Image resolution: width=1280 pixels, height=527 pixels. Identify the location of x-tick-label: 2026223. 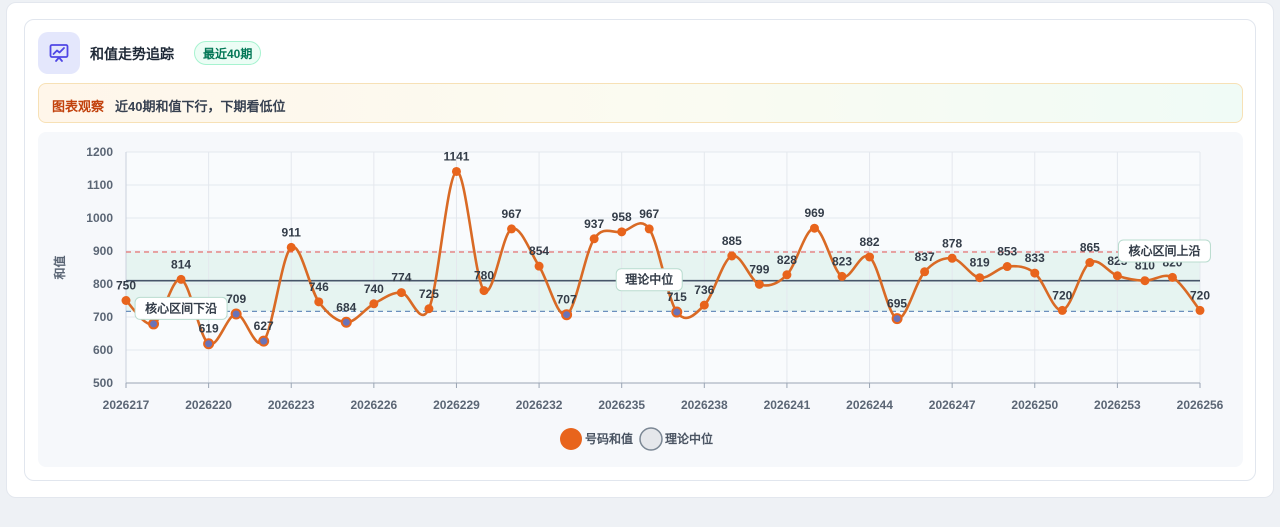
(291, 405).